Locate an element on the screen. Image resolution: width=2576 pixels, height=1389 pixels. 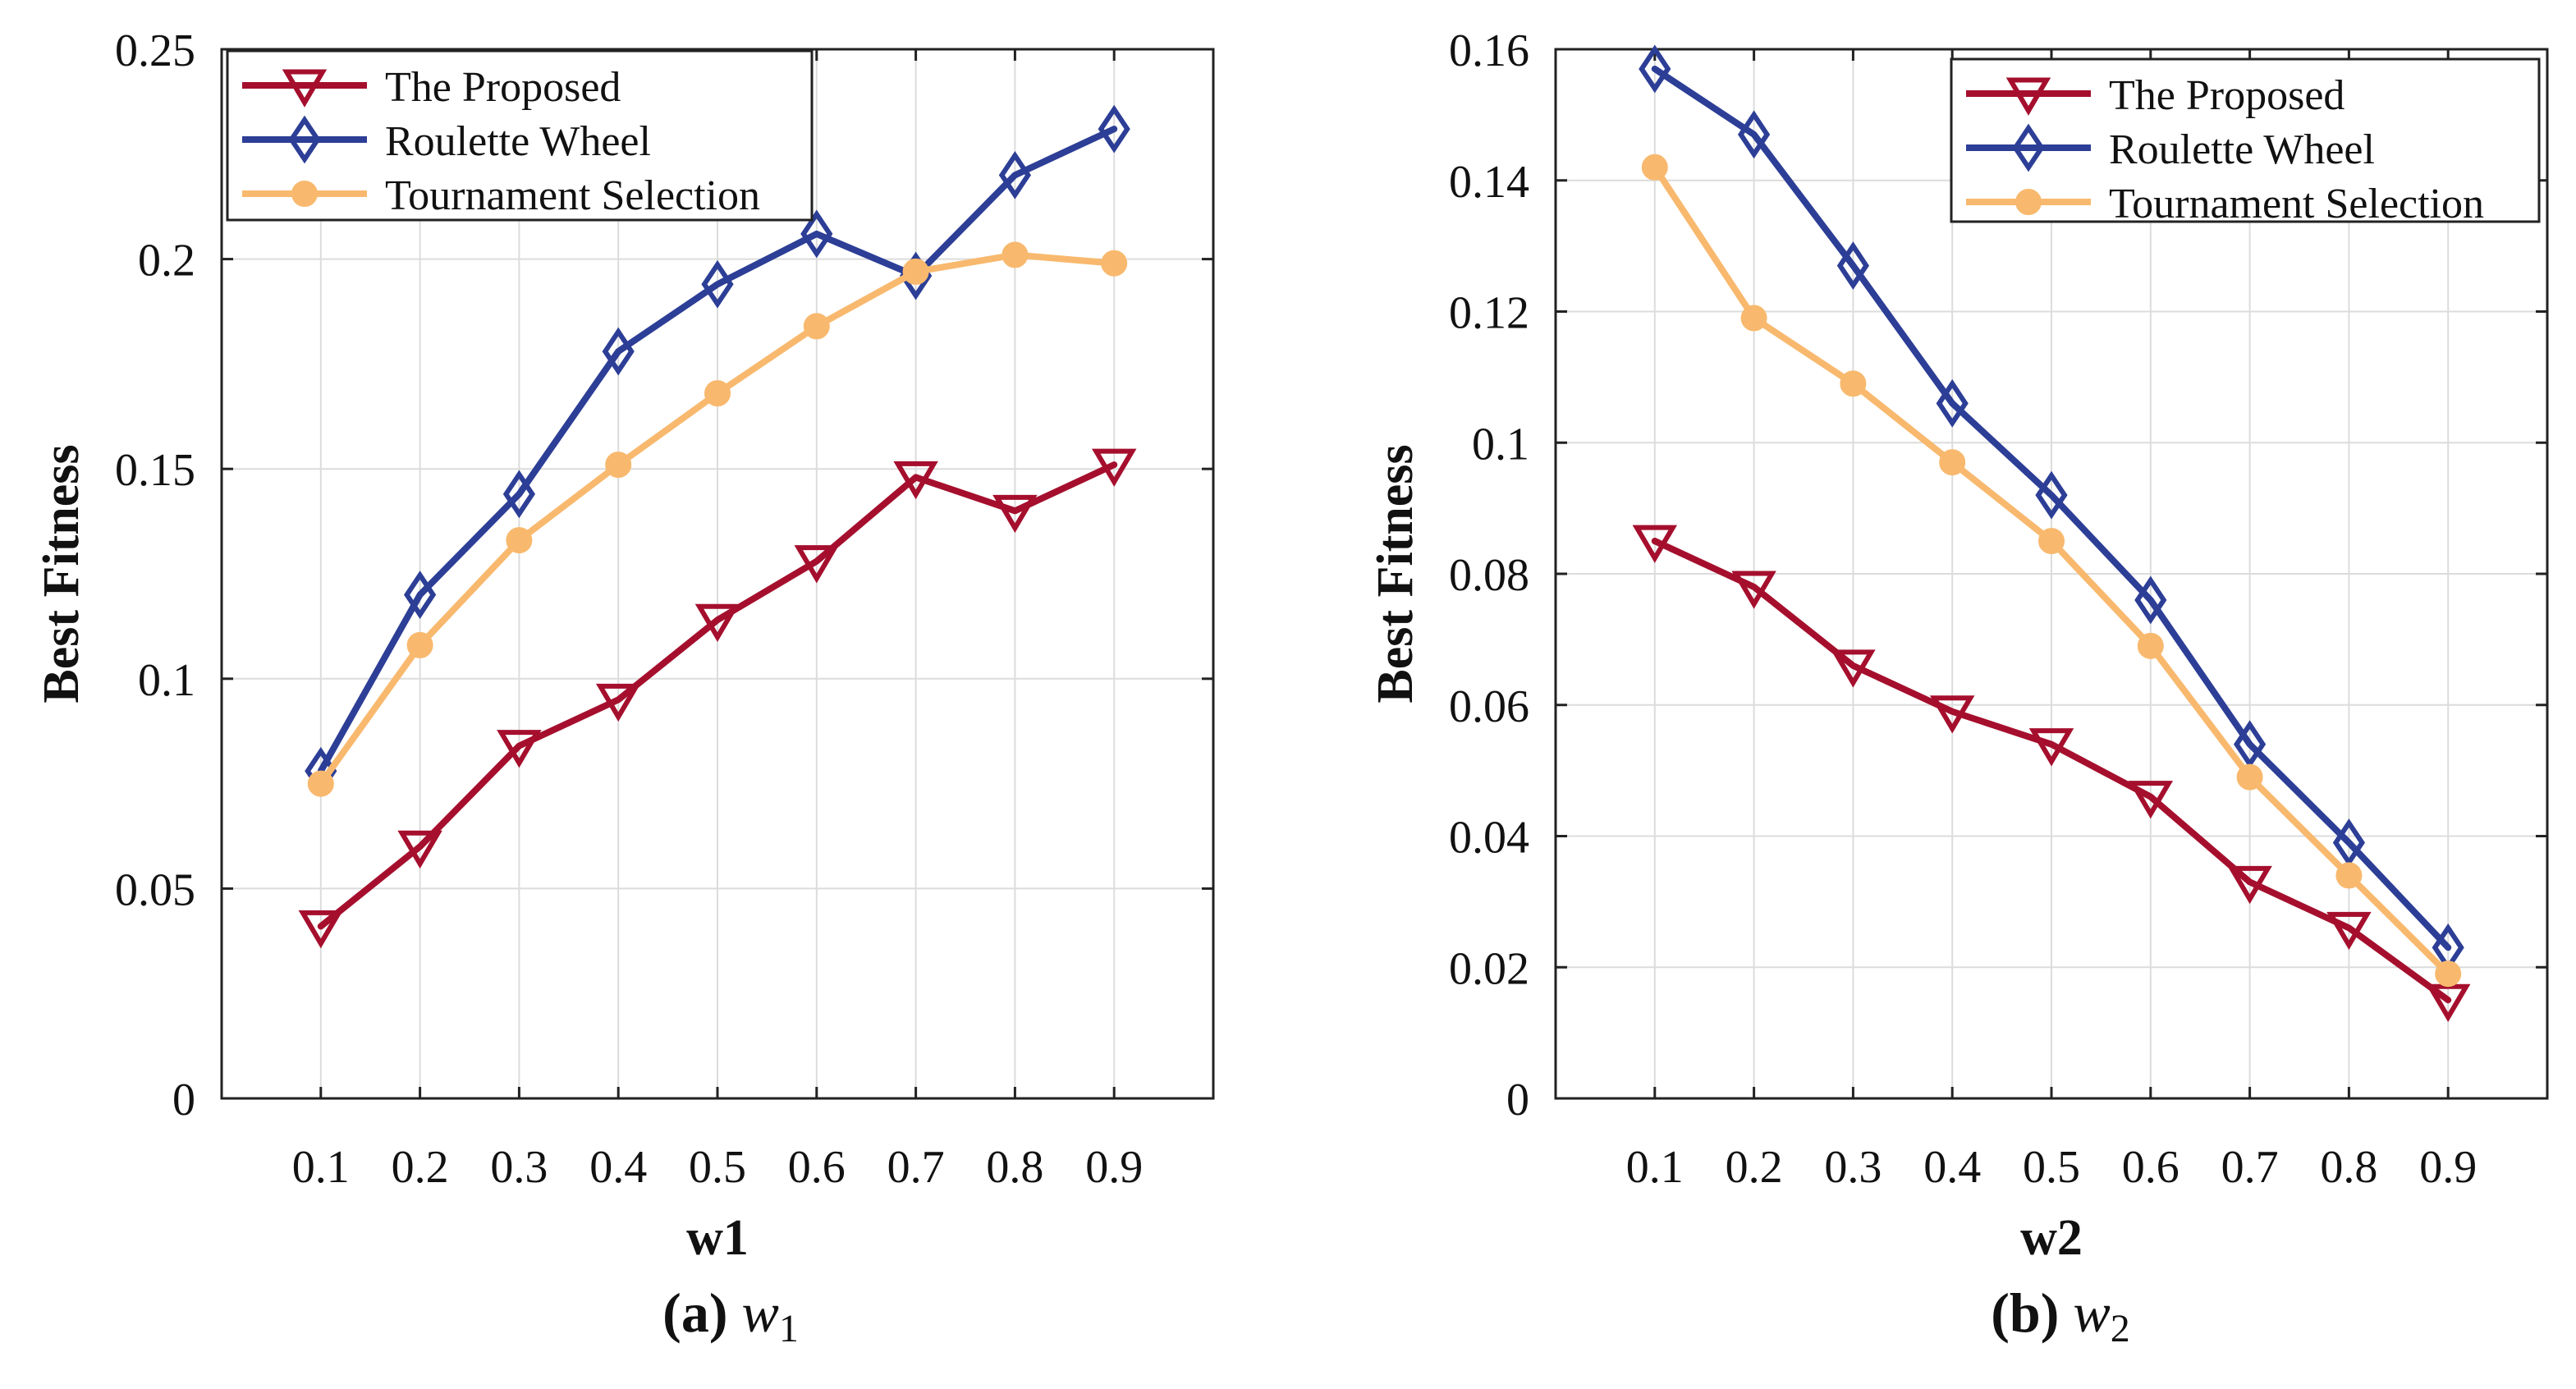
legend-box is located at coordinates (2246, 140).